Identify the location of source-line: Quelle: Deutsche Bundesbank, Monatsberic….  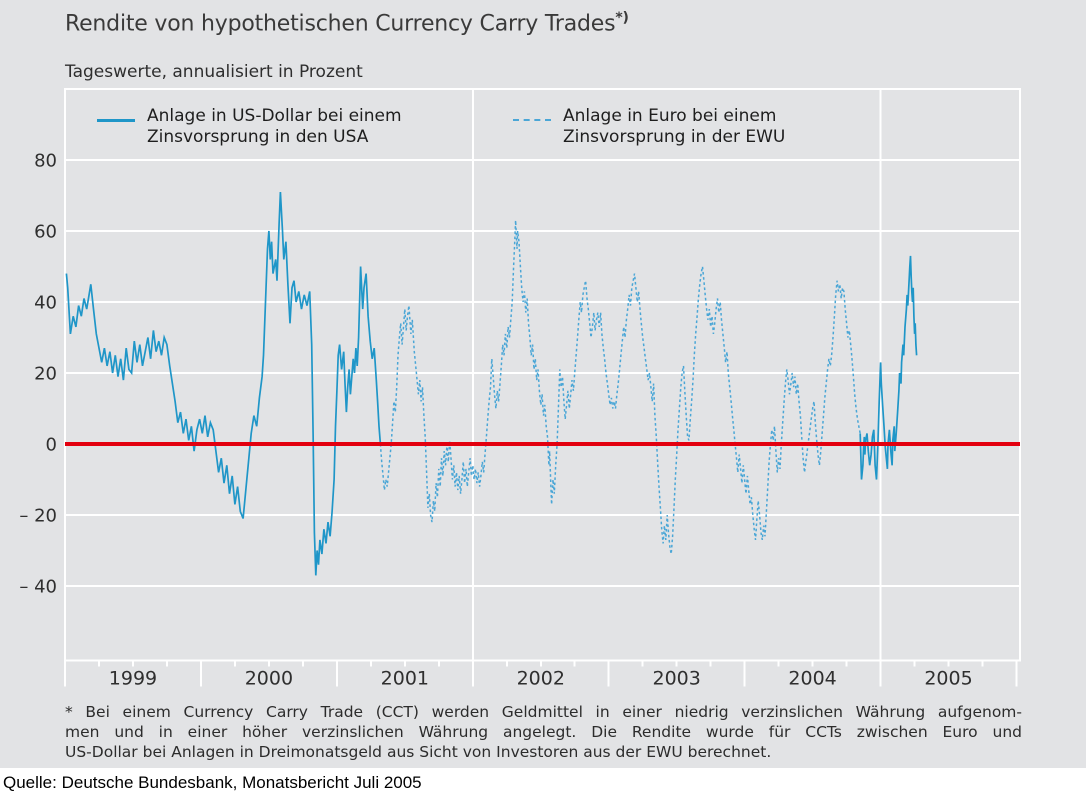
(212, 782).